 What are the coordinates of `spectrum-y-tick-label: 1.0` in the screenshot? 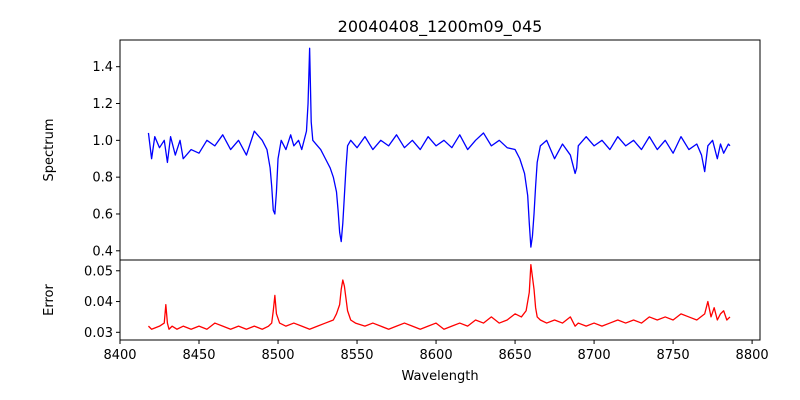 It's located at (102, 141).